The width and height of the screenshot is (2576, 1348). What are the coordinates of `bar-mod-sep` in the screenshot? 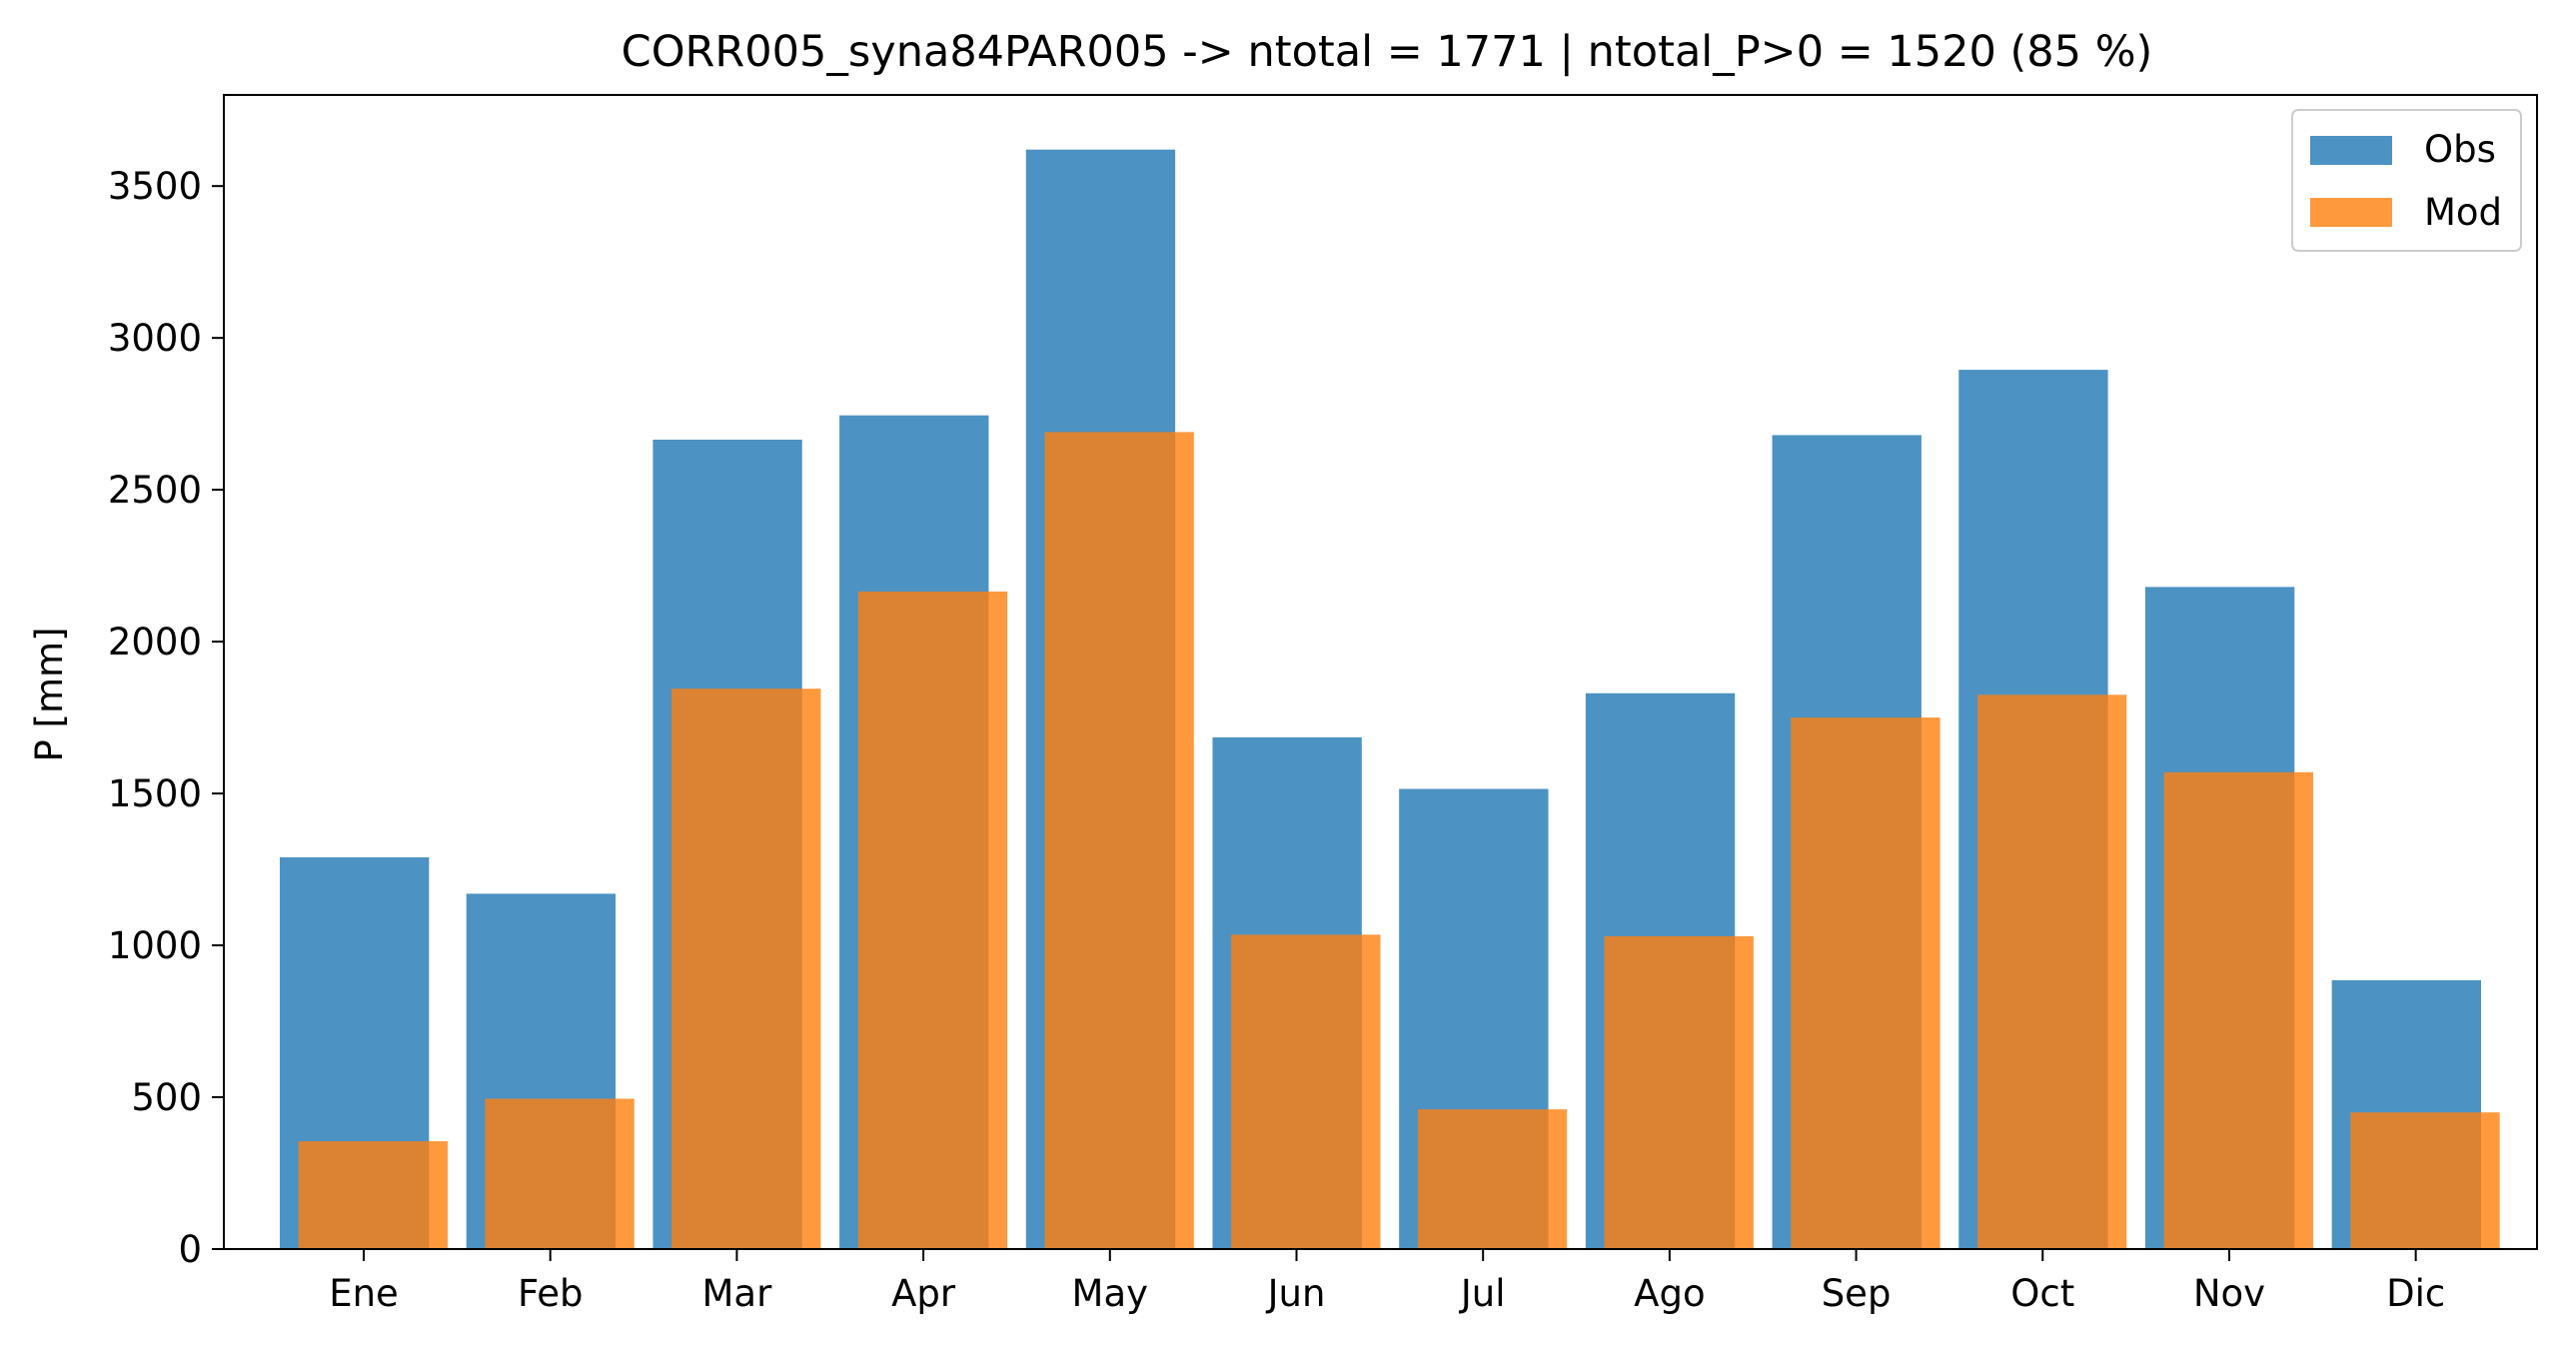 It's located at (1865, 983).